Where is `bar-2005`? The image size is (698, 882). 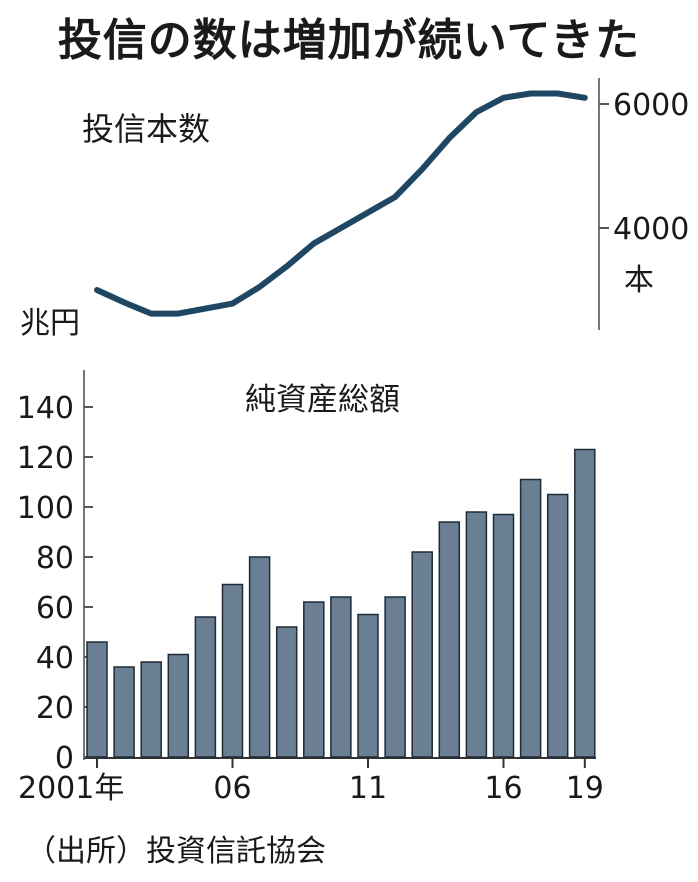 bar-2005 is located at coordinates (205, 687).